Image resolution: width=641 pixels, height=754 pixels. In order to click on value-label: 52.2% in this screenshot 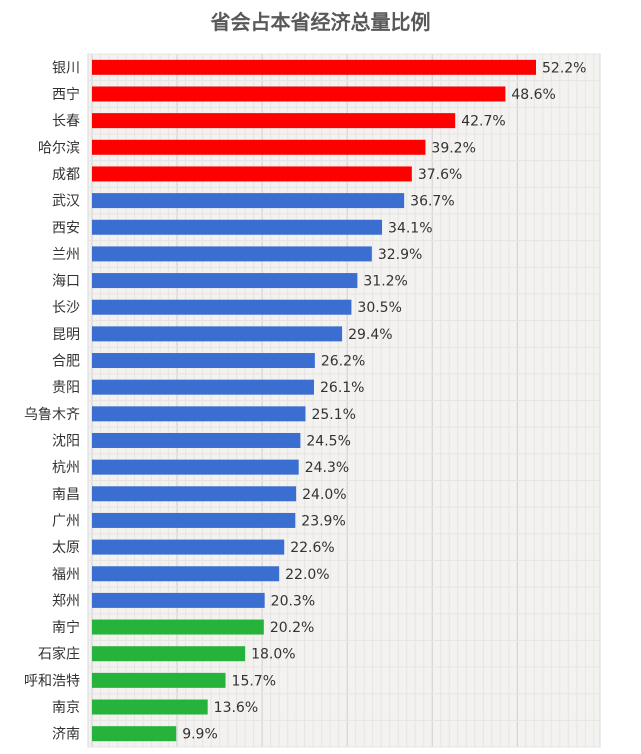, I will do `click(564, 68)`.